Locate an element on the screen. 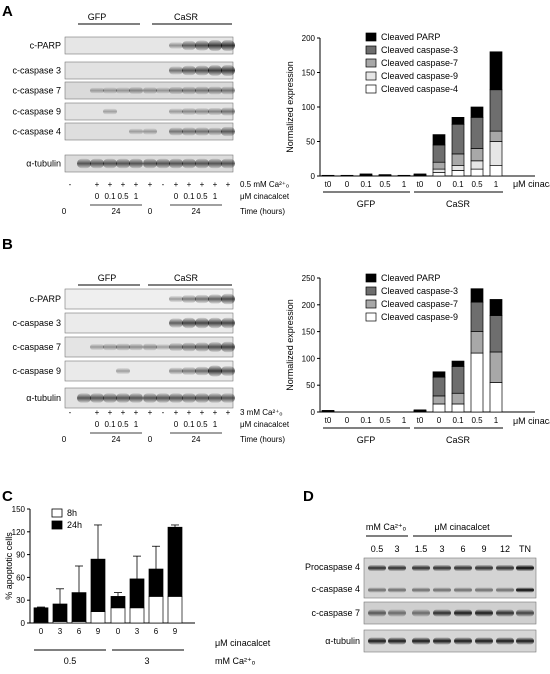 The image size is (550, 674). legend-label: Cleaved PARP is located at coordinates (410, 278).